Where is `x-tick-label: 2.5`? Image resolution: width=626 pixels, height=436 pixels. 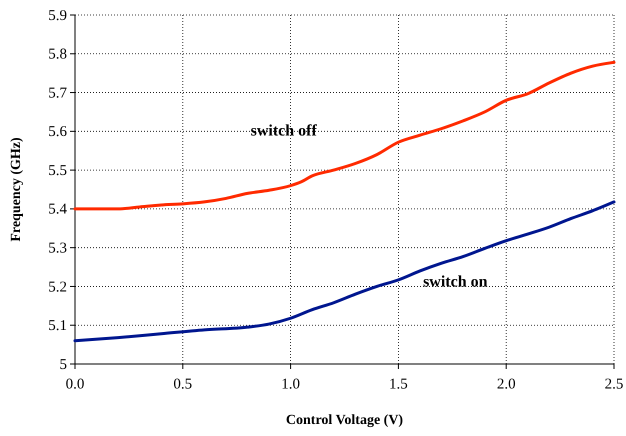
x-tick-label: 2.5 is located at coordinates (614, 384).